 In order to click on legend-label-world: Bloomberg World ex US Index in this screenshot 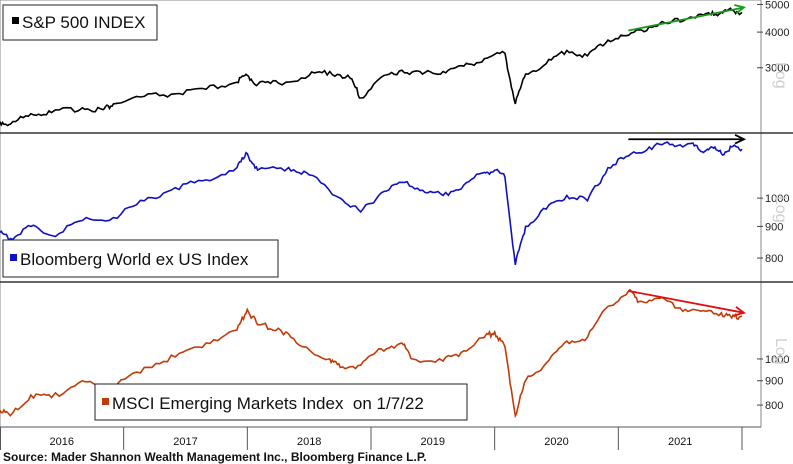, I will do `click(134, 259)`.